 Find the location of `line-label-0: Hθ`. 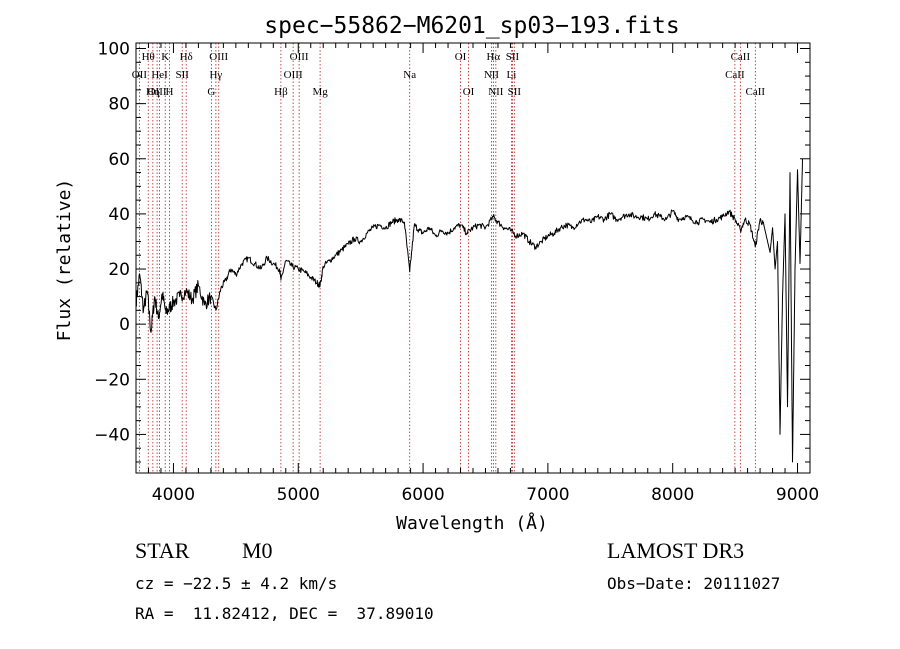

line-label-0: Hθ is located at coordinates (148, 57).